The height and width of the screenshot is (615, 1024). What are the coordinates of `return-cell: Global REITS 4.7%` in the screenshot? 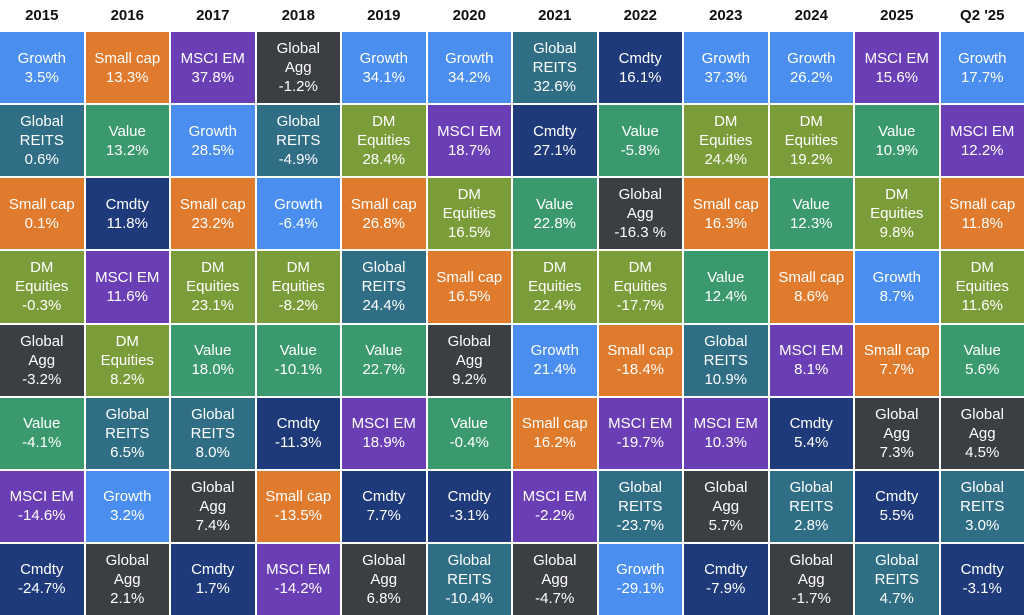 It's located at (897, 579).